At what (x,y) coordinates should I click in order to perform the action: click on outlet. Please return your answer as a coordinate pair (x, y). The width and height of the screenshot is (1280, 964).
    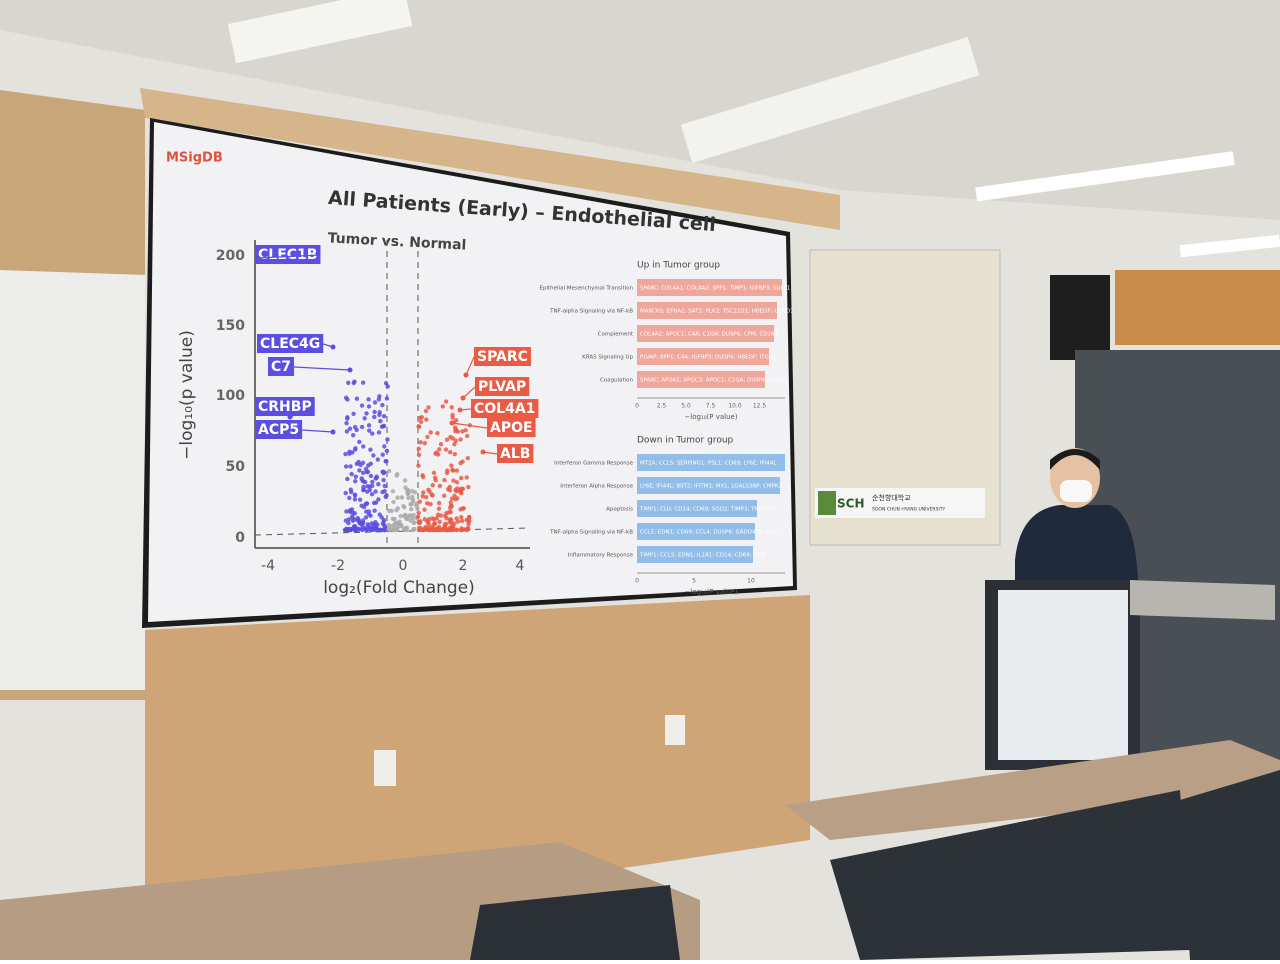
    Looking at the image, I should click on (385, 768).